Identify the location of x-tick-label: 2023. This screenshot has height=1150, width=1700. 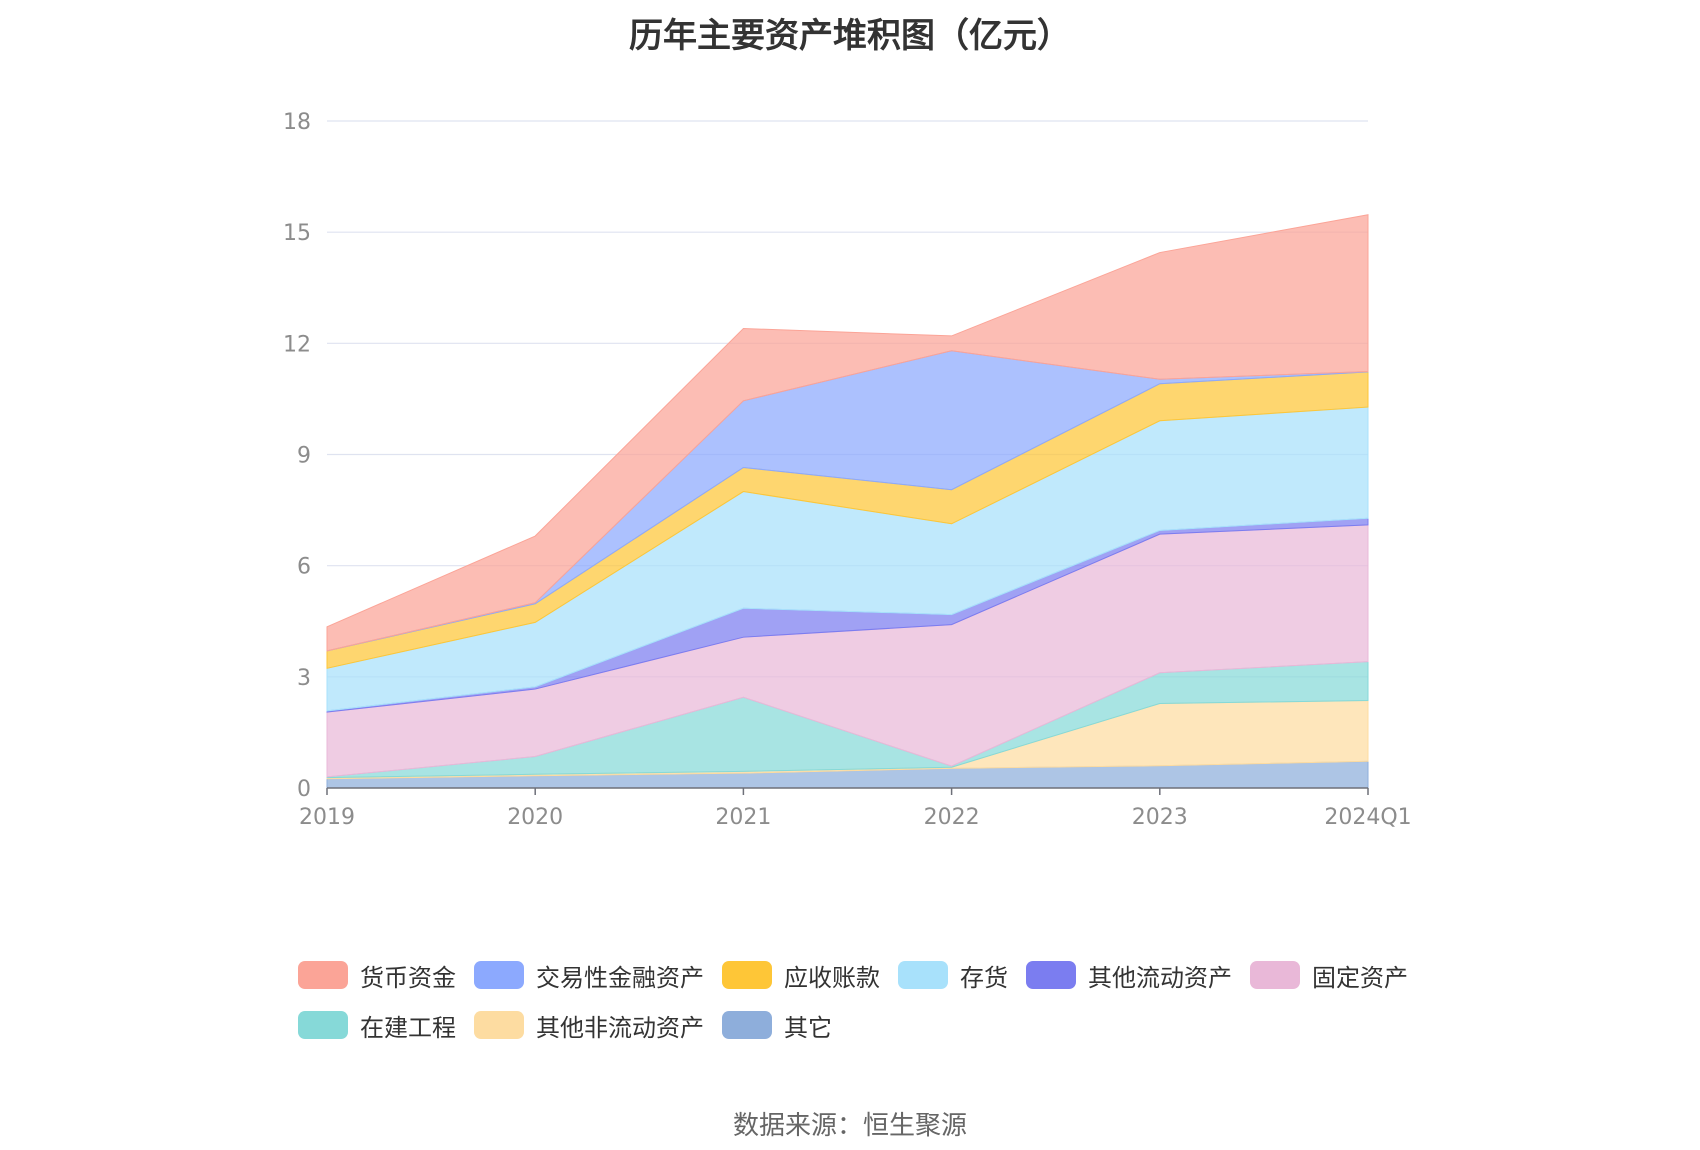
(1160, 817).